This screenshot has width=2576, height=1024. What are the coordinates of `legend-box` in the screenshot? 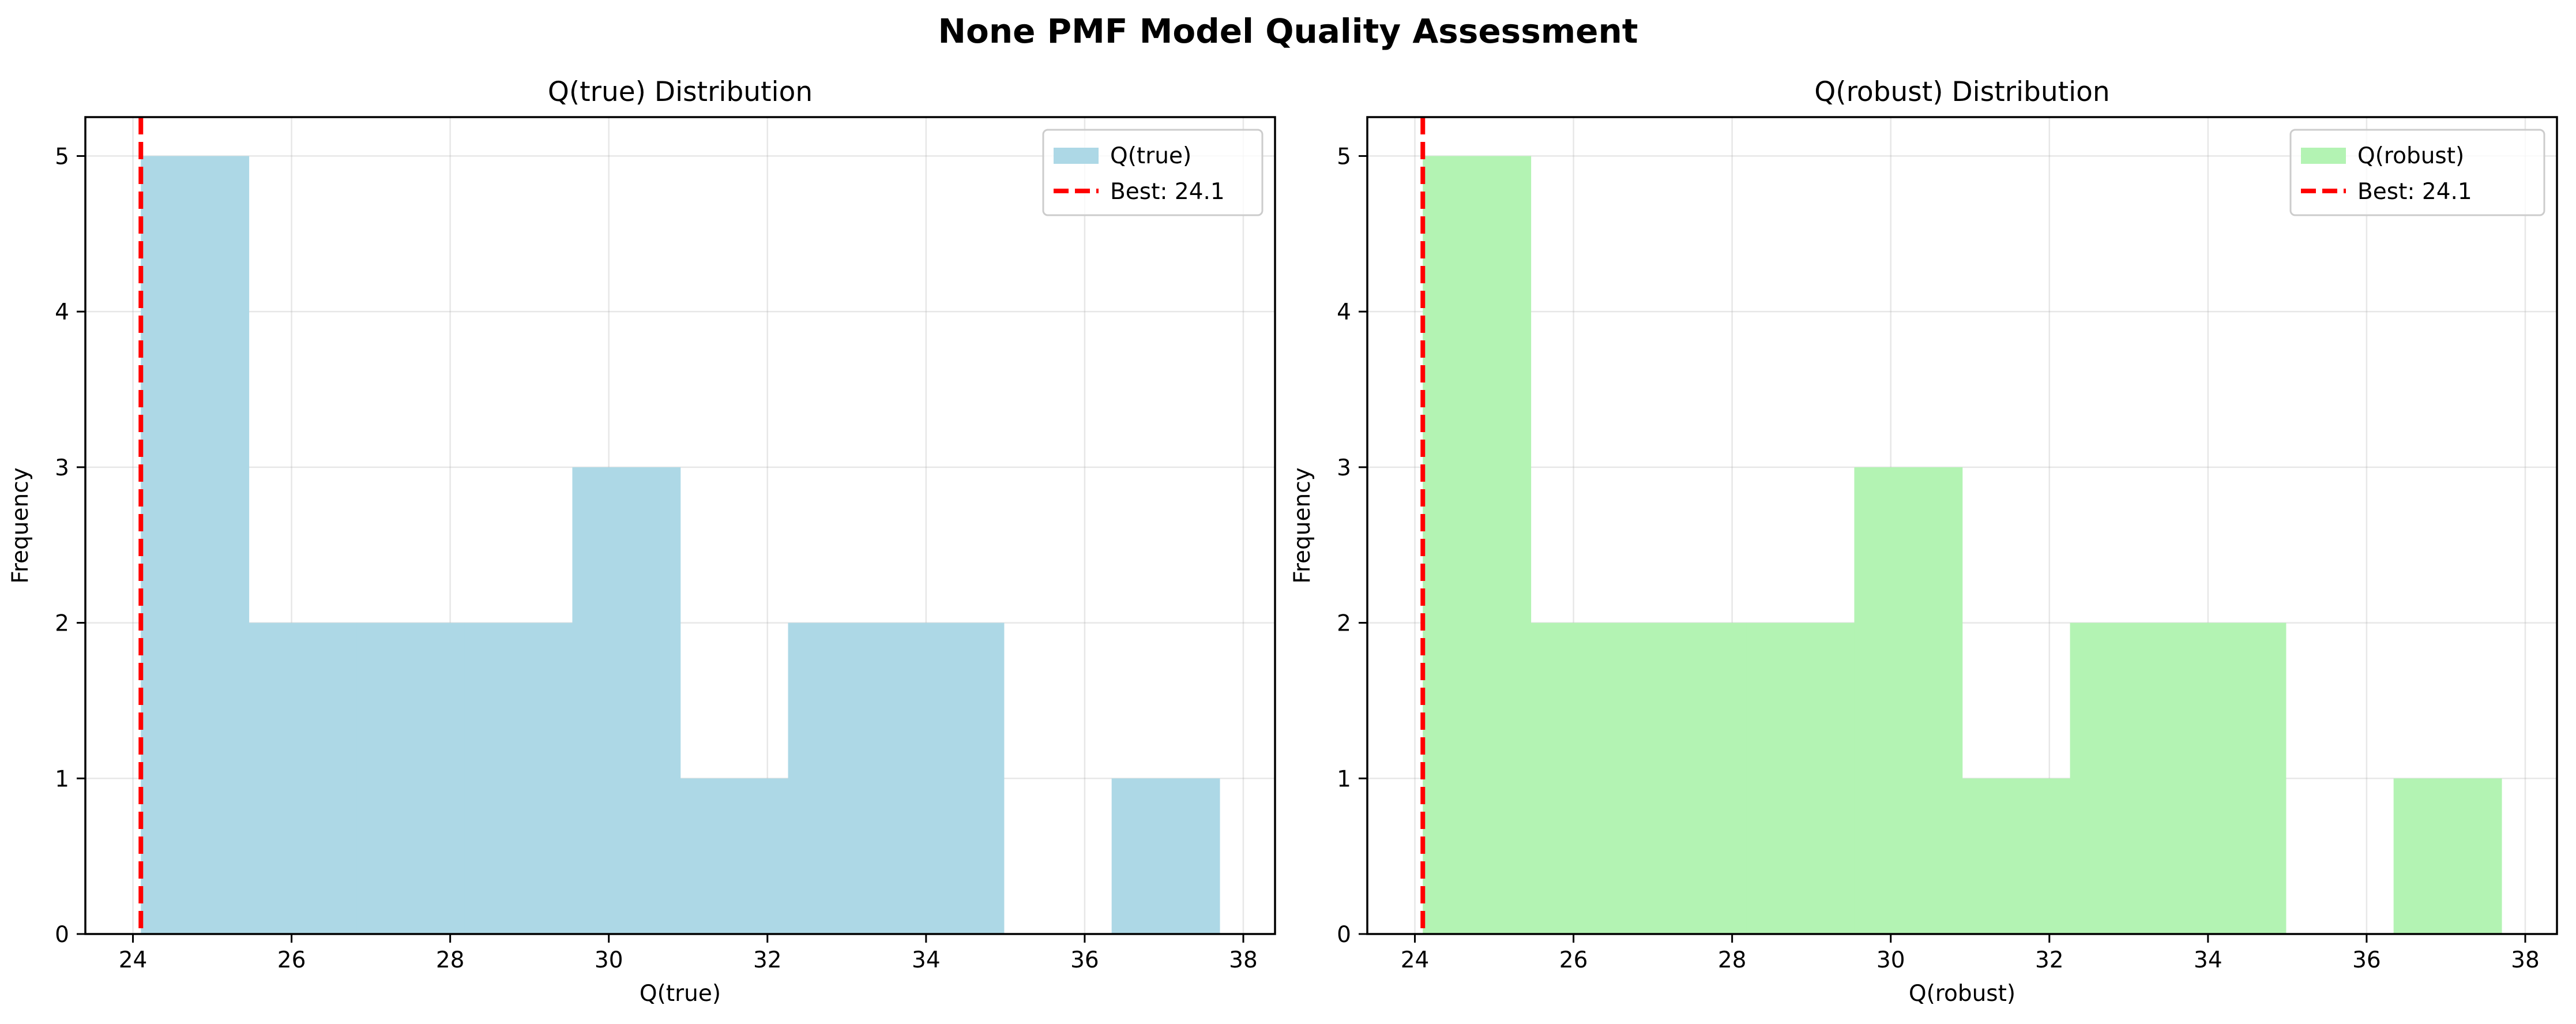 It's located at (2417, 172).